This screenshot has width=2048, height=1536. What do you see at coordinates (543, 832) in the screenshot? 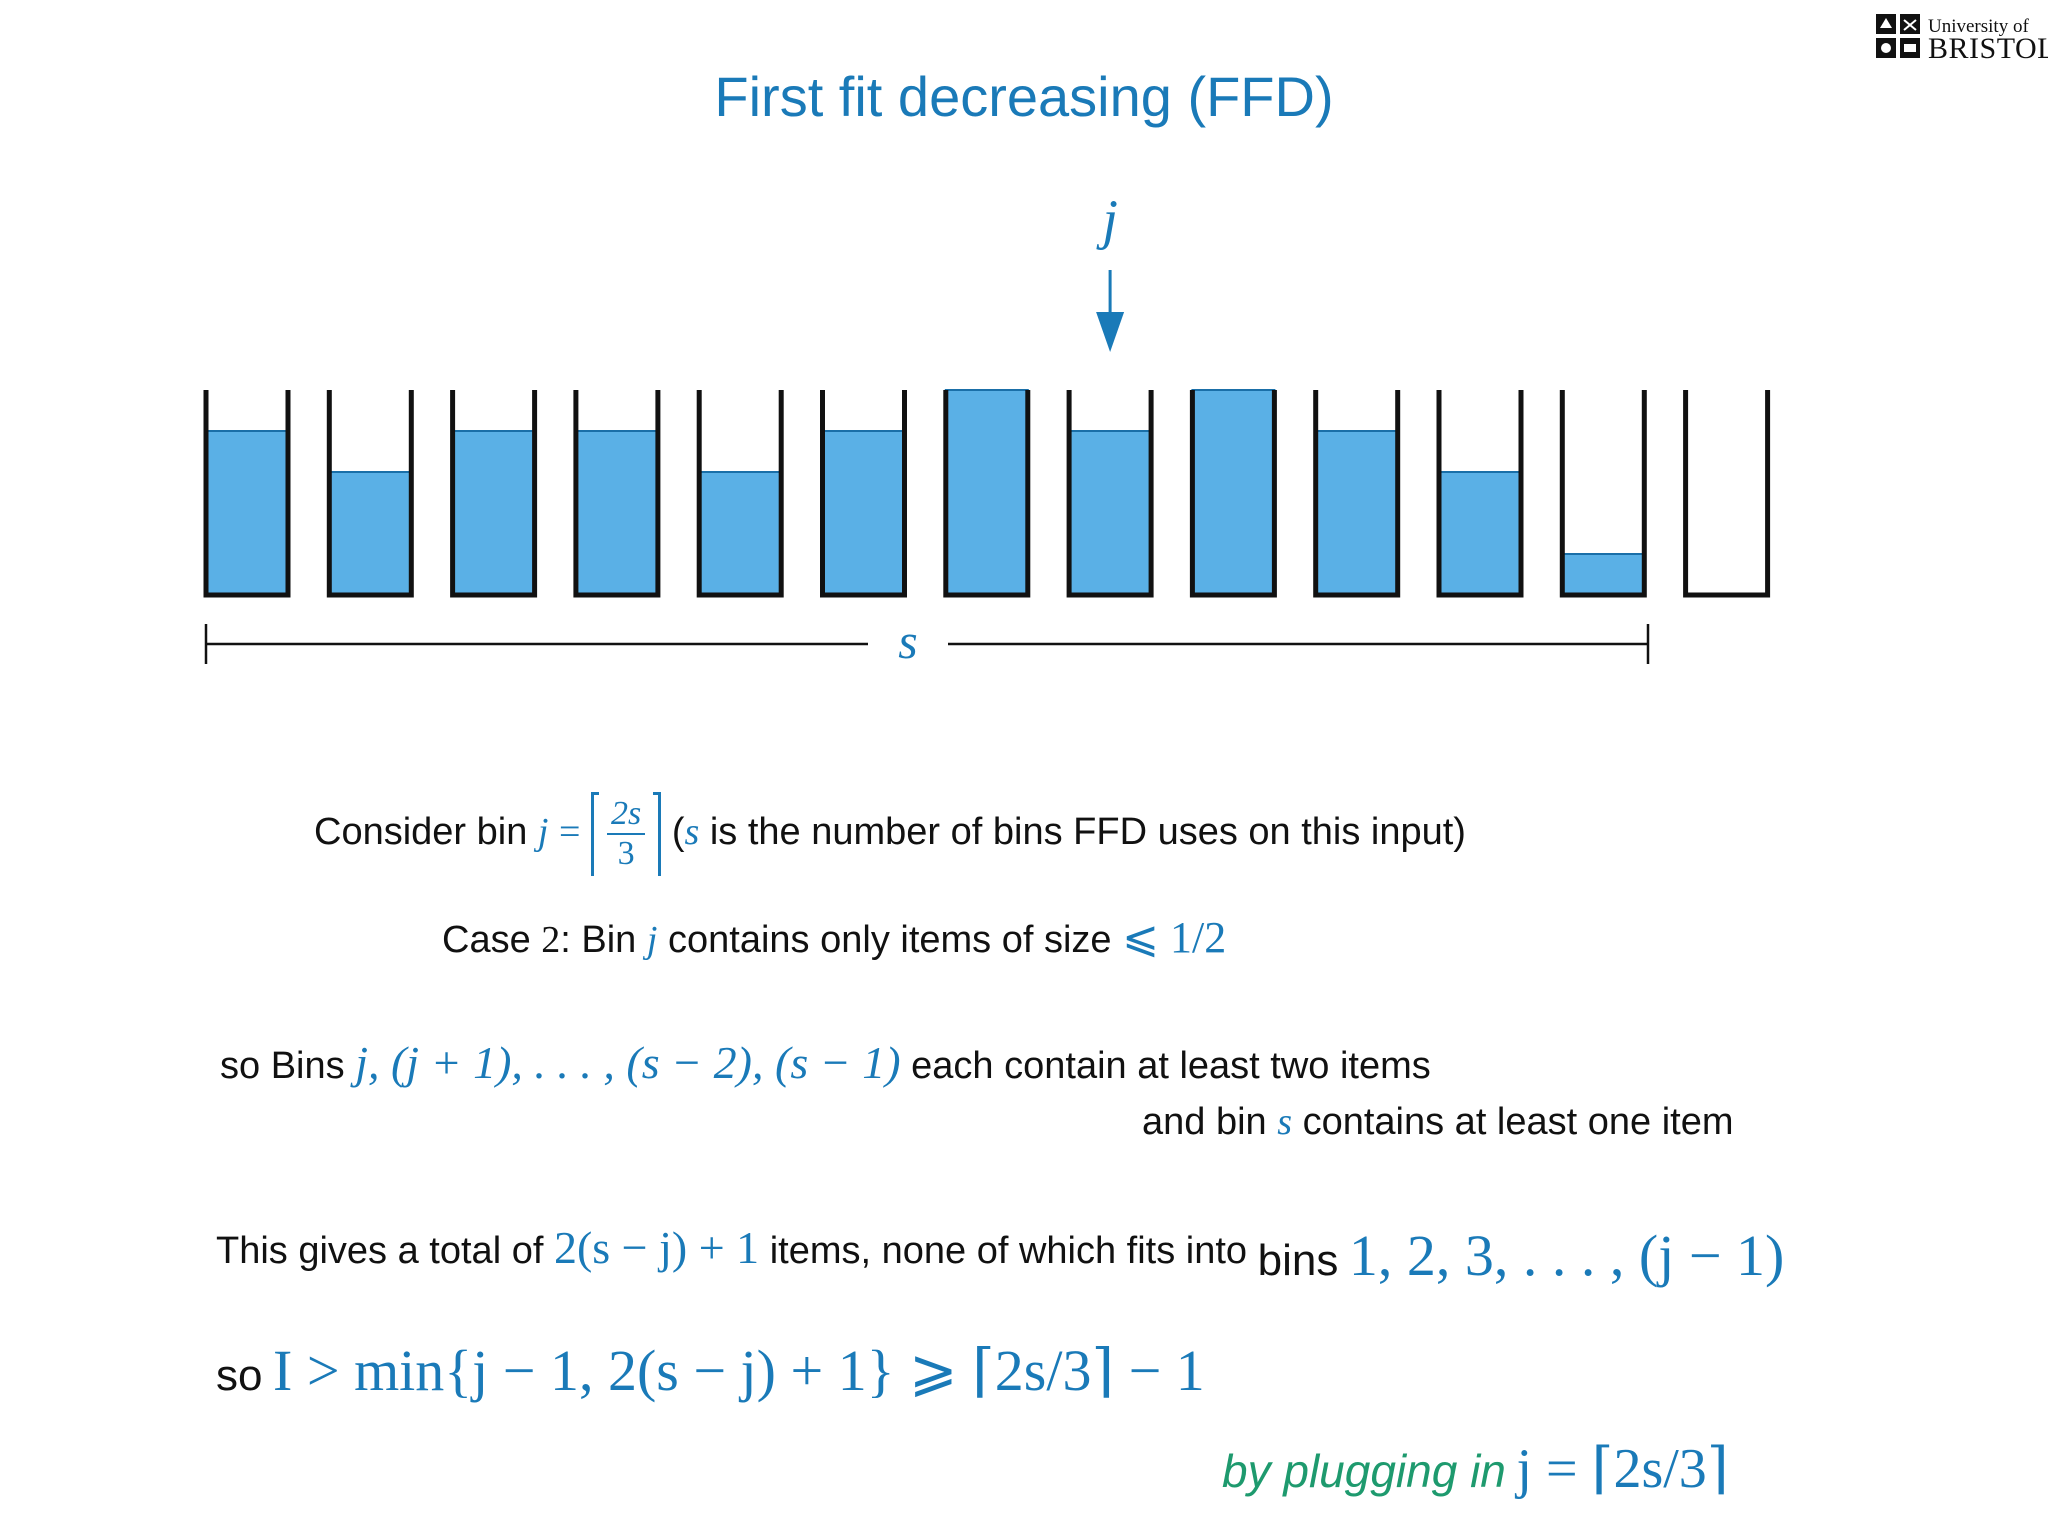
I see `consider-var-j: j` at bounding box center [543, 832].